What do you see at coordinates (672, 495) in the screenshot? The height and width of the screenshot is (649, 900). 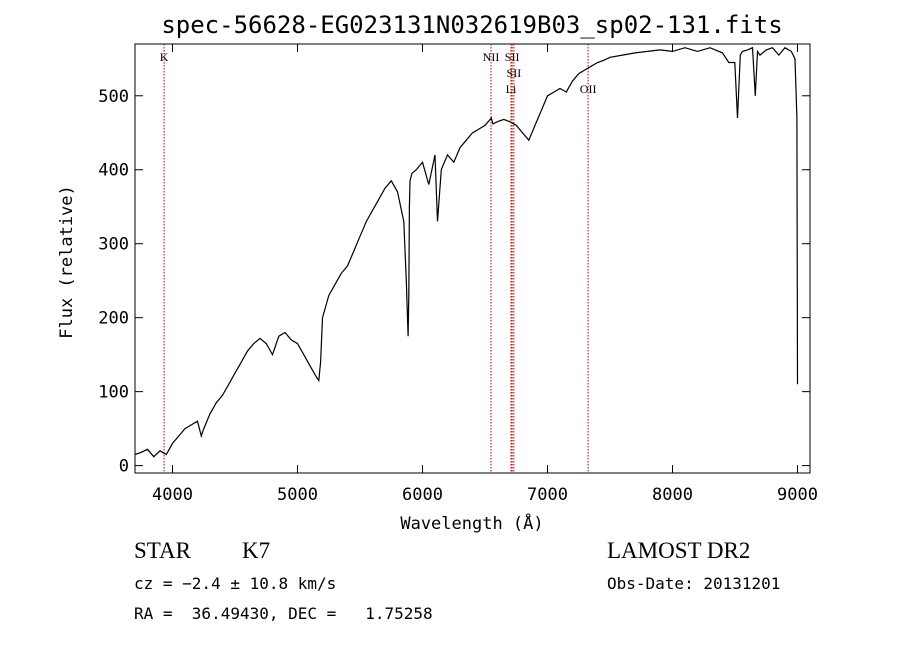 I see `x-tick-label: 8000` at bounding box center [672, 495].